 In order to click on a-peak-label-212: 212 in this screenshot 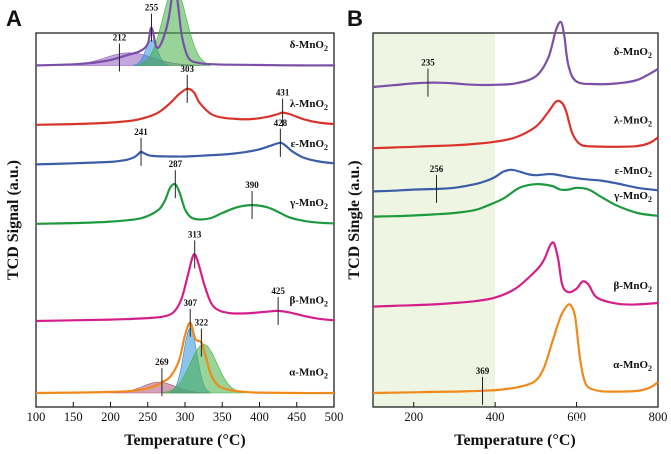, I will do `click(120, 37)`.